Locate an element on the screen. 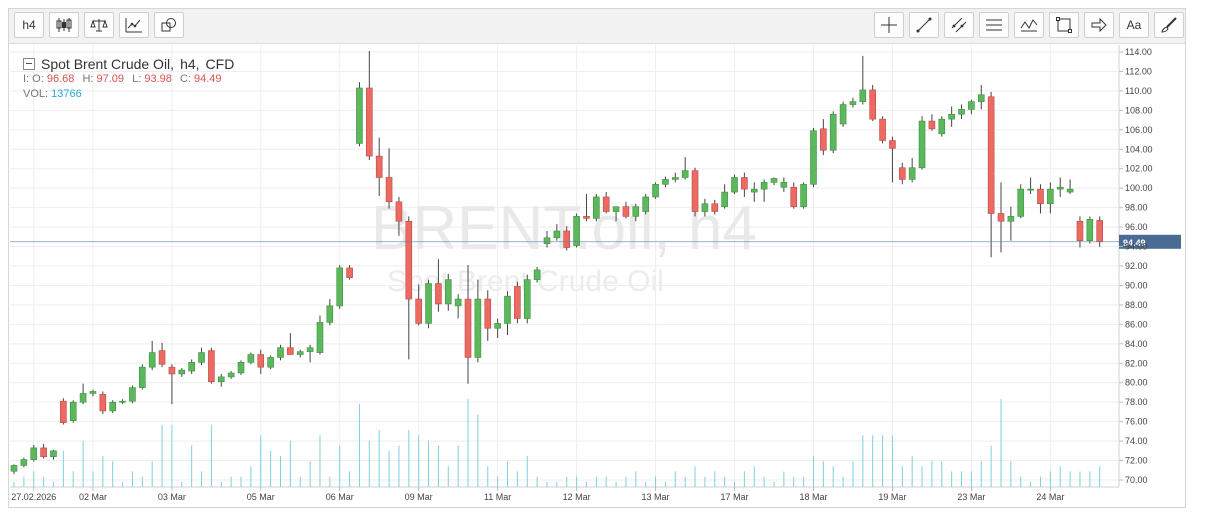  text-tool-button: Aa is located at coordinates (1134, 25).